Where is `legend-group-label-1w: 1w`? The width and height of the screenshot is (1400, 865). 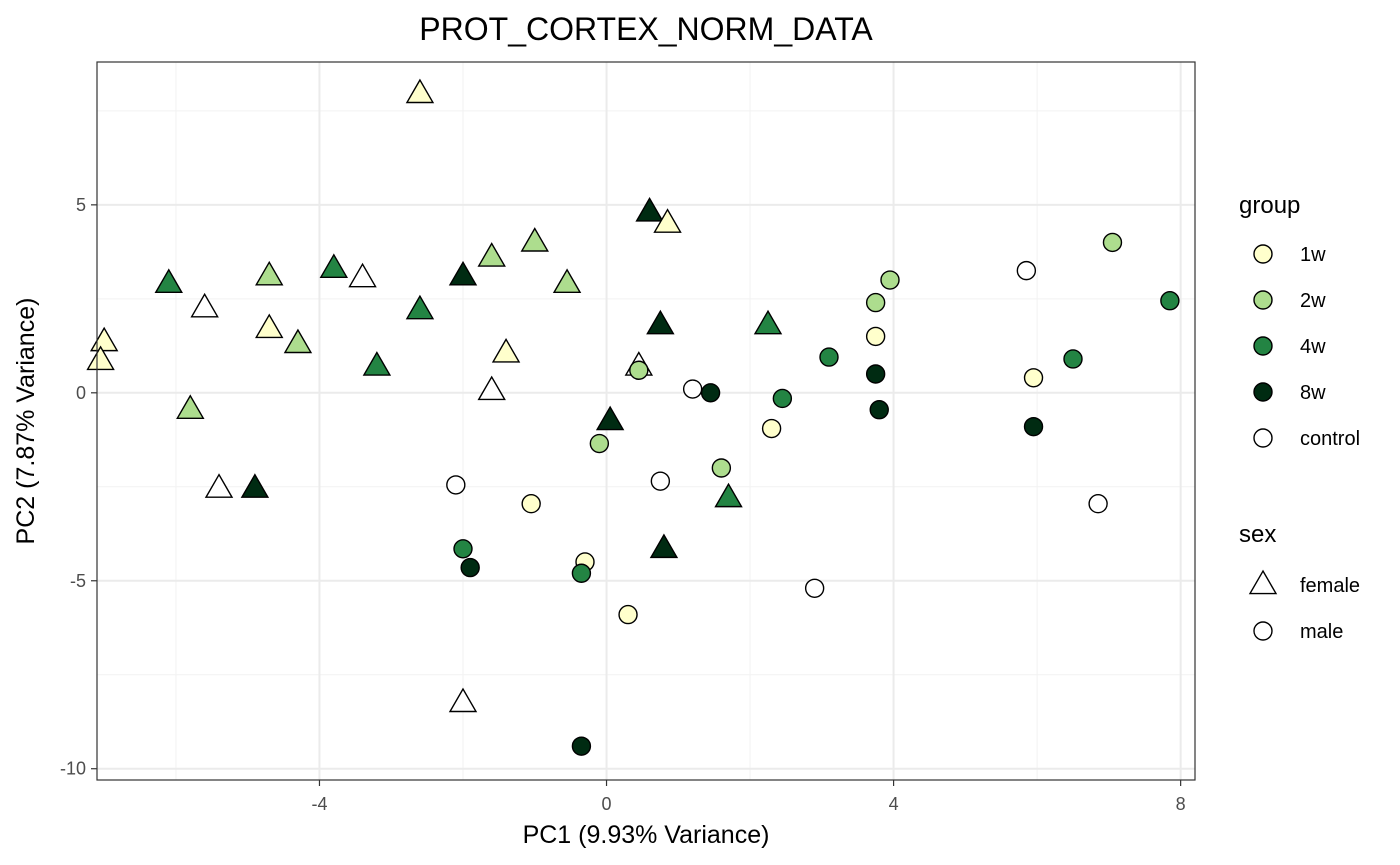
legend-group-label-1w: 1w is located at coordinates (1313, 255).